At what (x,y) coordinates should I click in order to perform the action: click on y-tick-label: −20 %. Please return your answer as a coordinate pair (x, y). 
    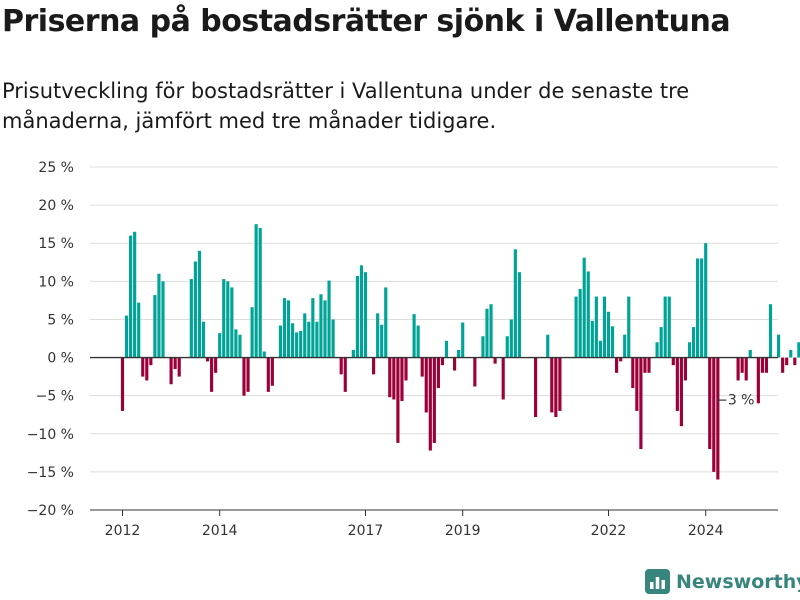
    Looking at the image, I should click on (50, 511).